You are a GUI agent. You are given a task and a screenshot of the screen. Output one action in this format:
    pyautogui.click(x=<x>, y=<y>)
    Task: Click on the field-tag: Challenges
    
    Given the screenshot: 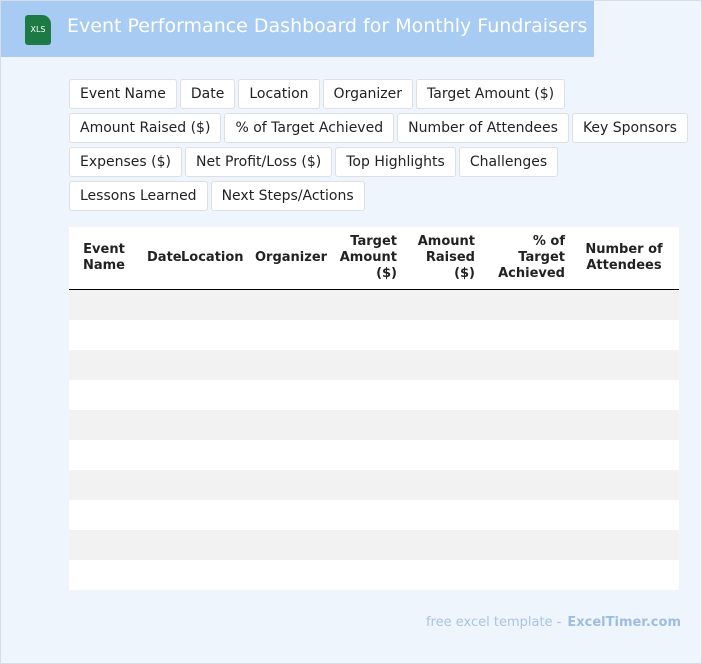 What is the action you would take?
    pyautogui.click(x=508, y=162)
    